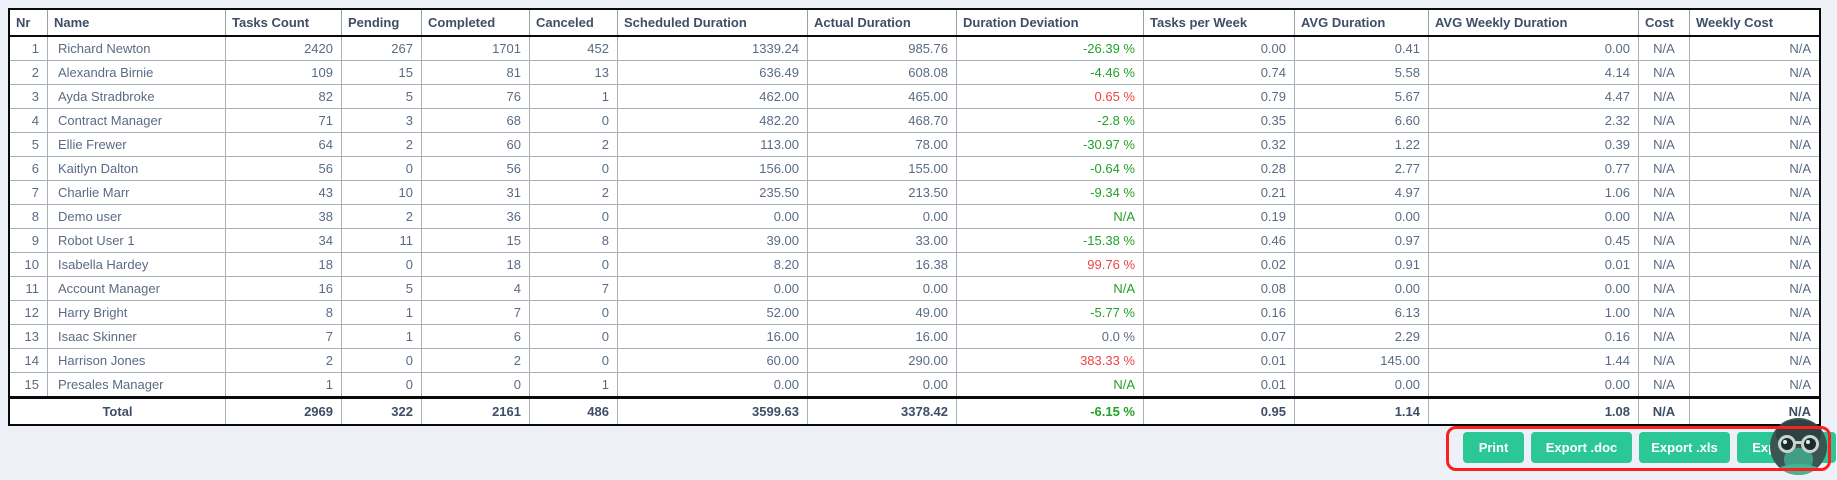 The width and height of the screenshot is (1837, 480). What do you see at coordinates (712, 264) in the screenshot?
I see `cell-scheduled-duration: 8.20` at bounding box center [712, 264].